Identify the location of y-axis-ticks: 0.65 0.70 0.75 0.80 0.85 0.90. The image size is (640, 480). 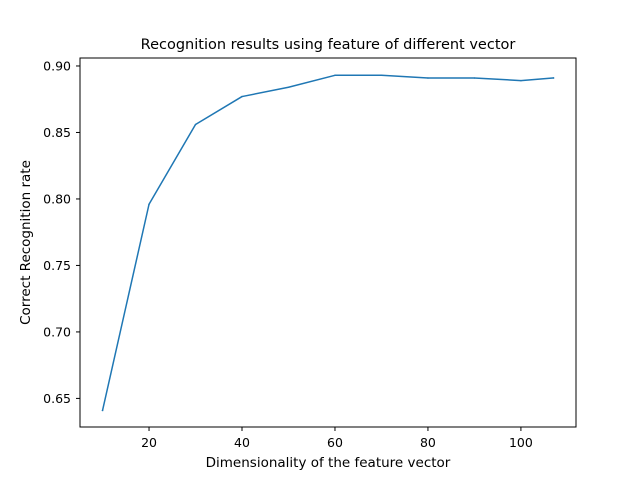
(61, 232).